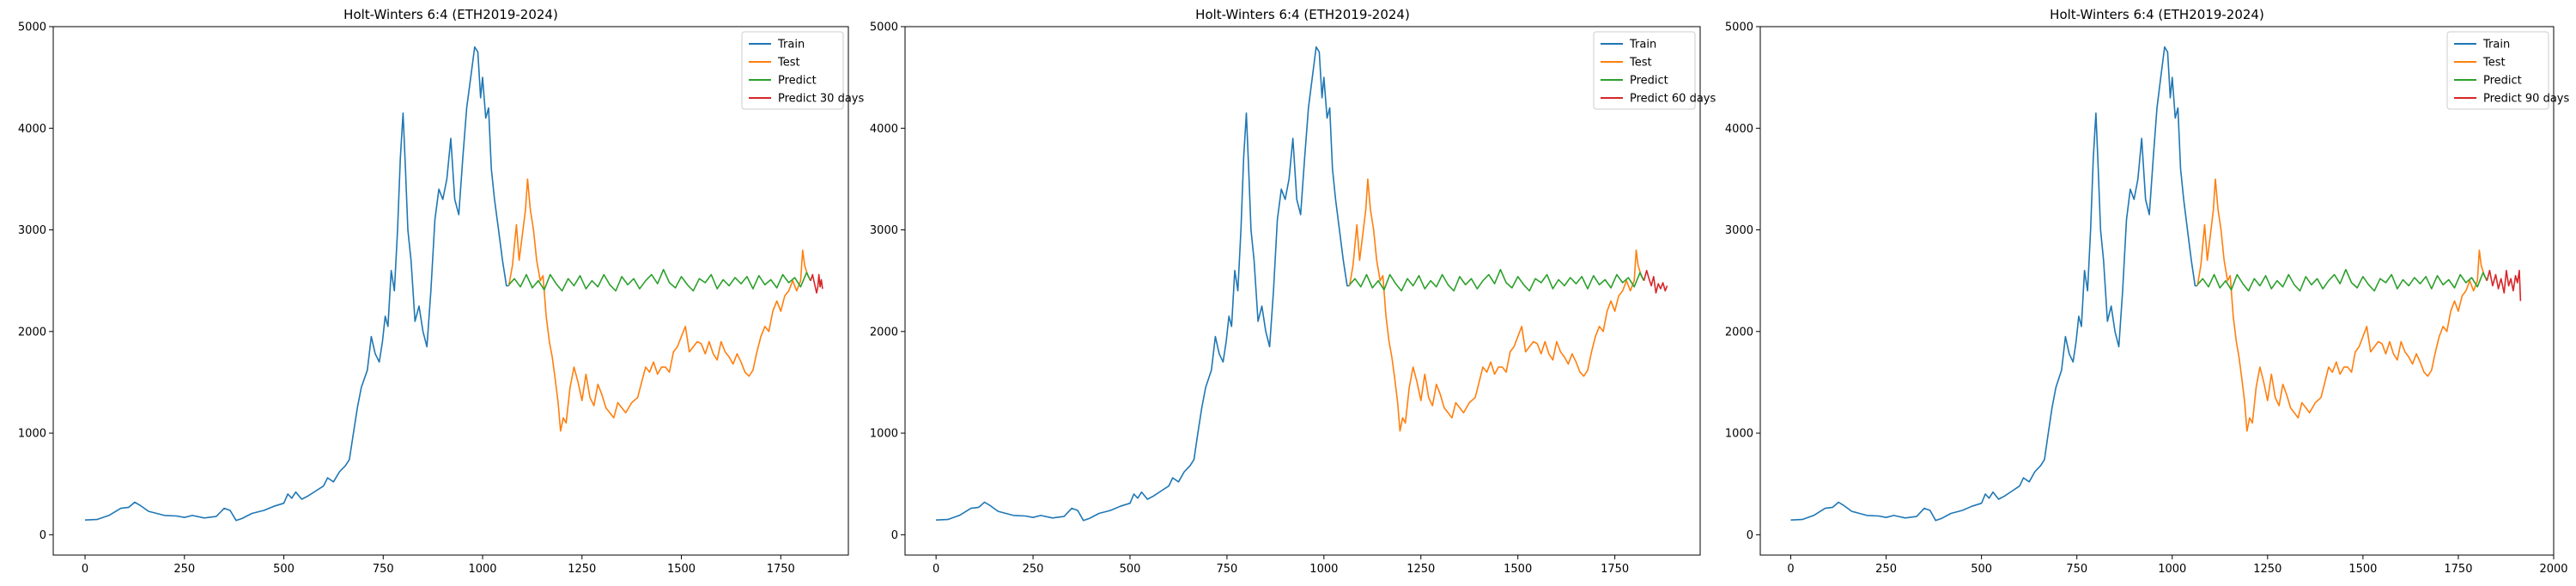  I want to click on legend: Train Test Predict Predict 90 days, so click(2507, 70).